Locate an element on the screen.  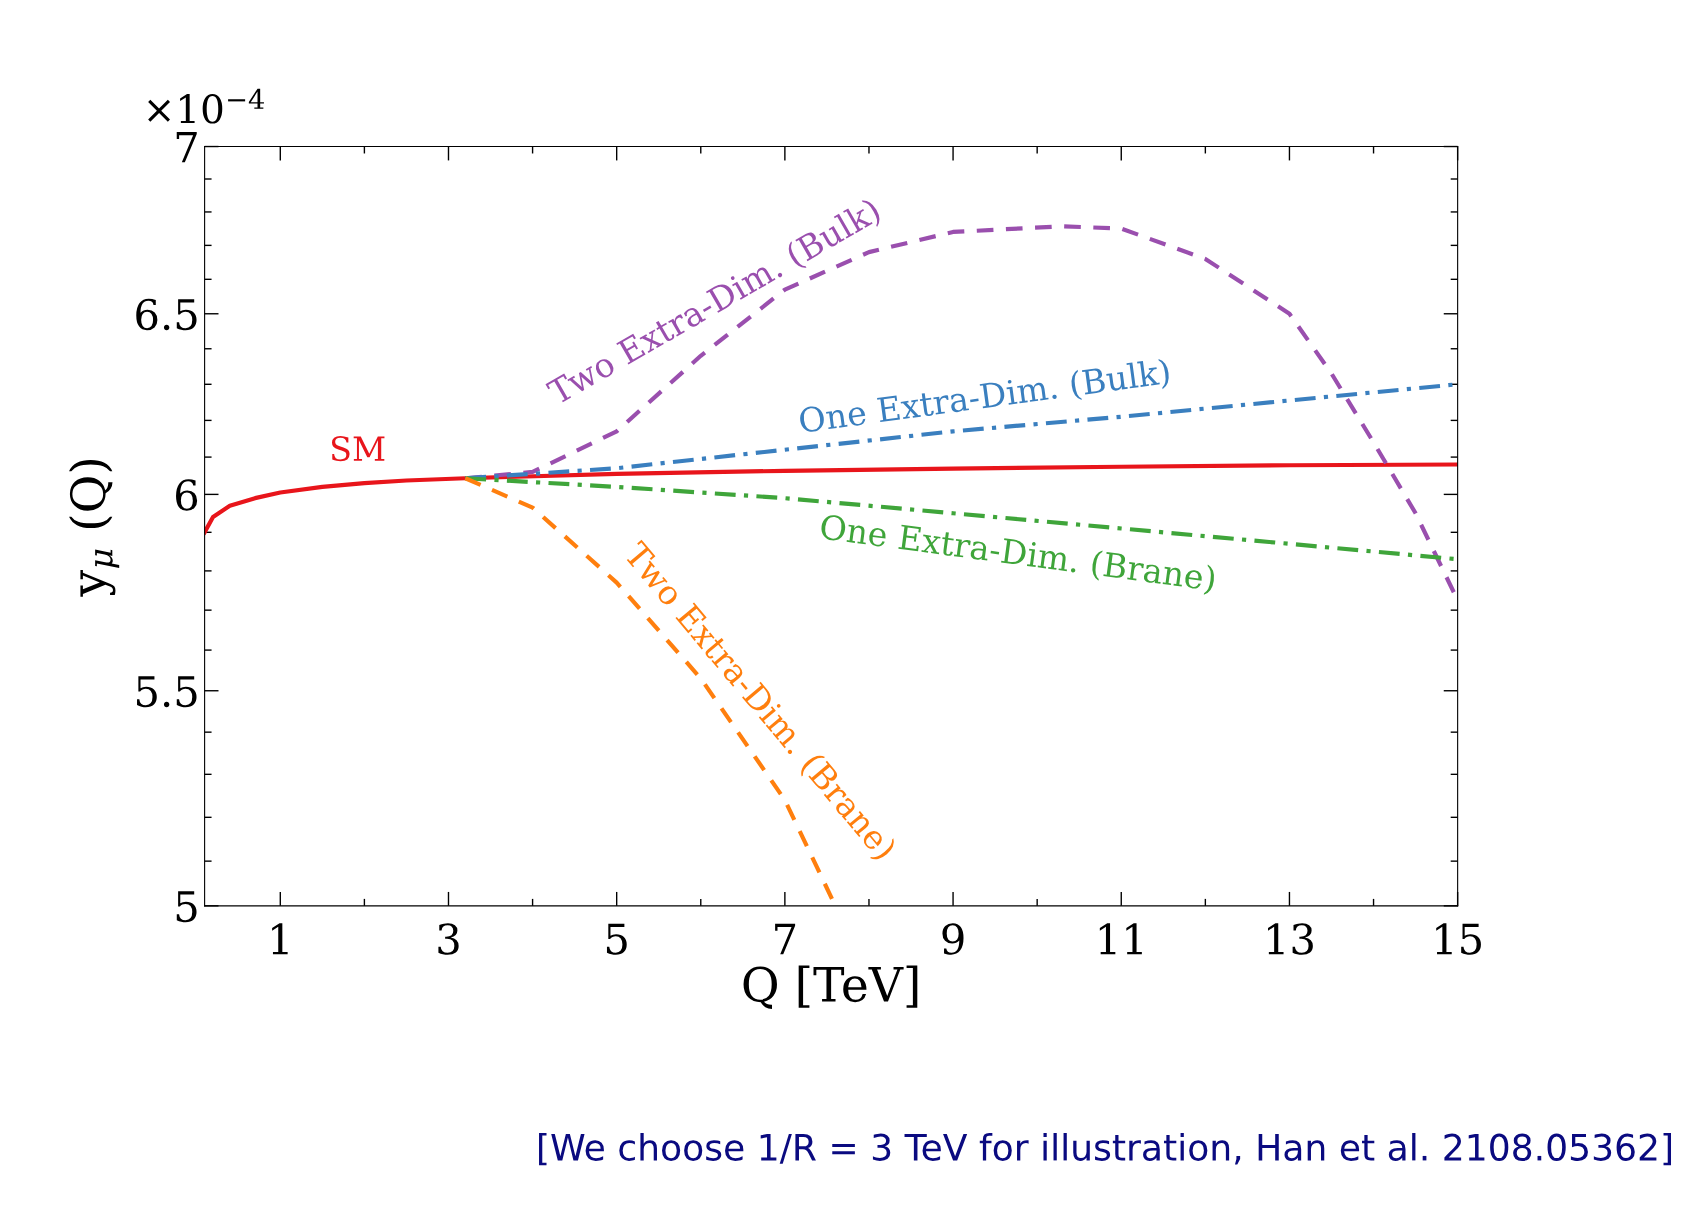
text: [We choose 1/R = 3 TeV for illustration, Han et al. 2108.05362] is located at coordinates (1105, 1149).